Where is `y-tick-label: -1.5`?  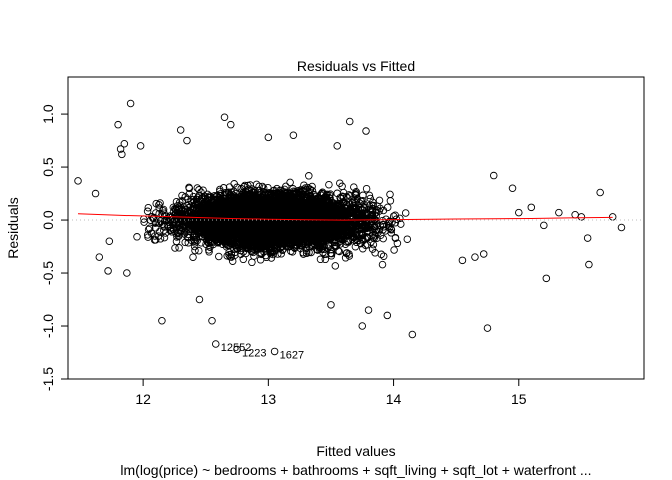 y-tick-label: -1.5 is located at coordinates (48, 379).